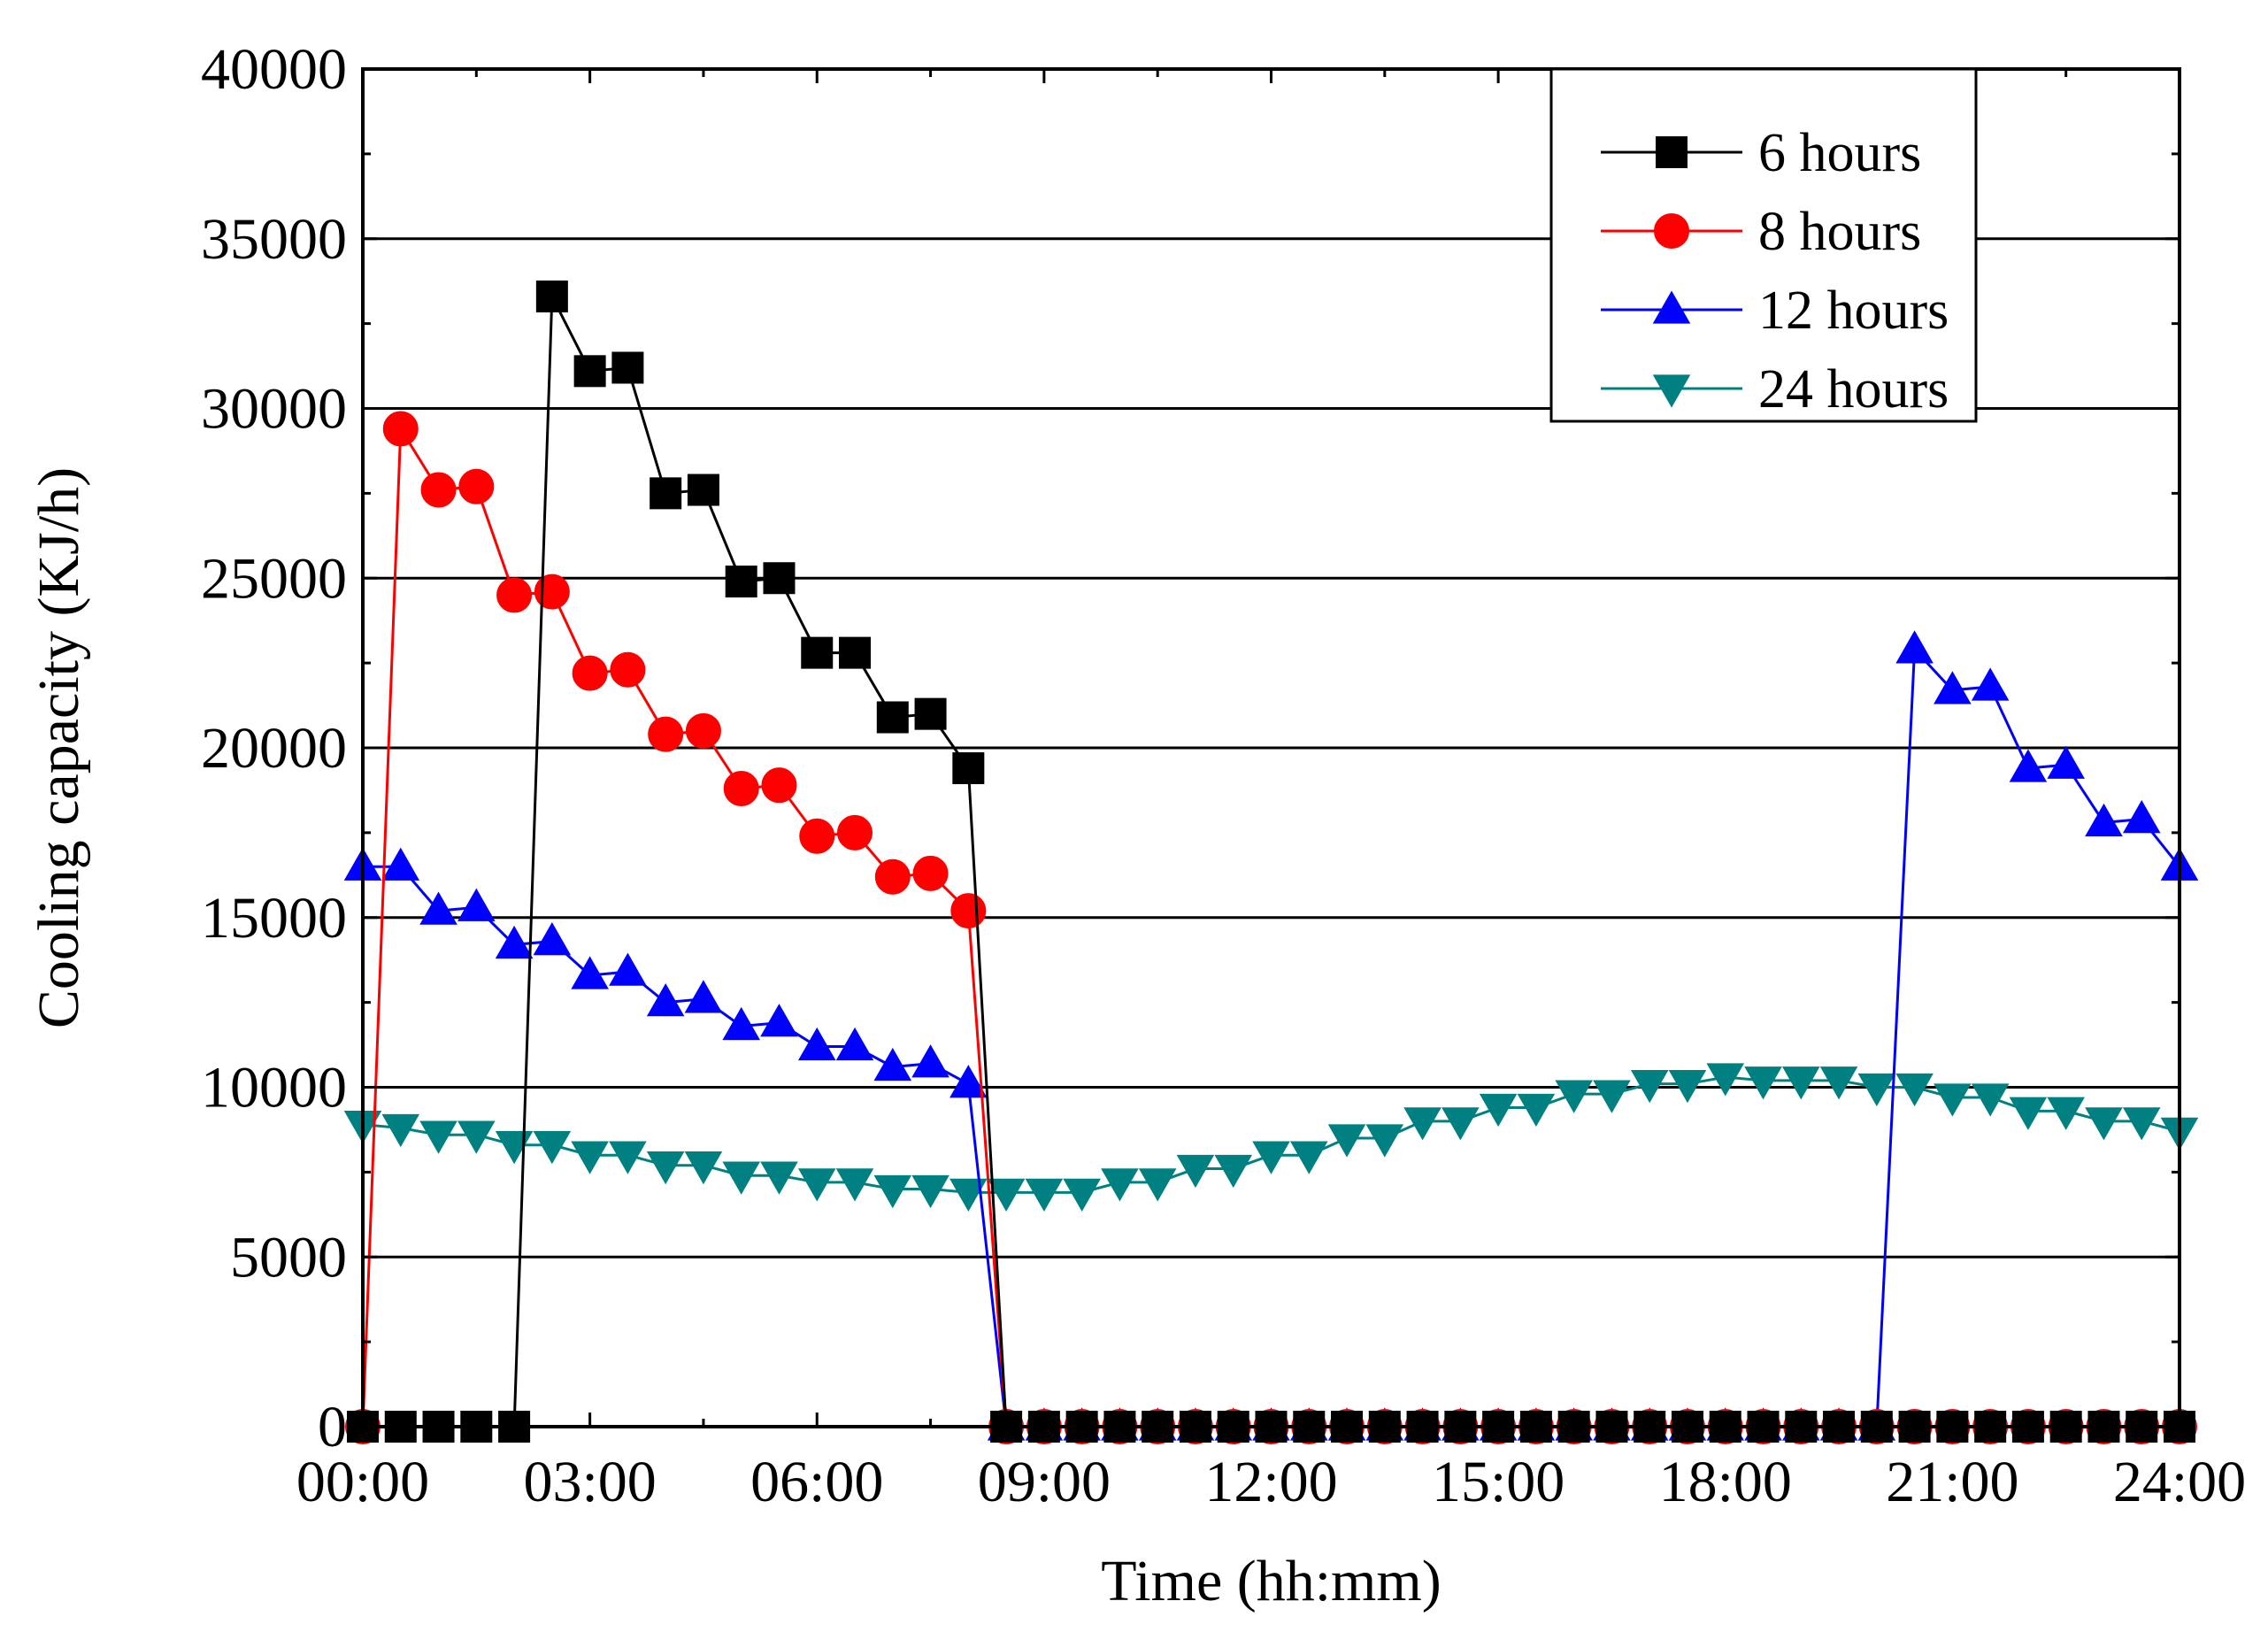 The width and height of the screenshot is (2268, 1632). I want to click on legend-item: 24 hours, so click(1775, 389).